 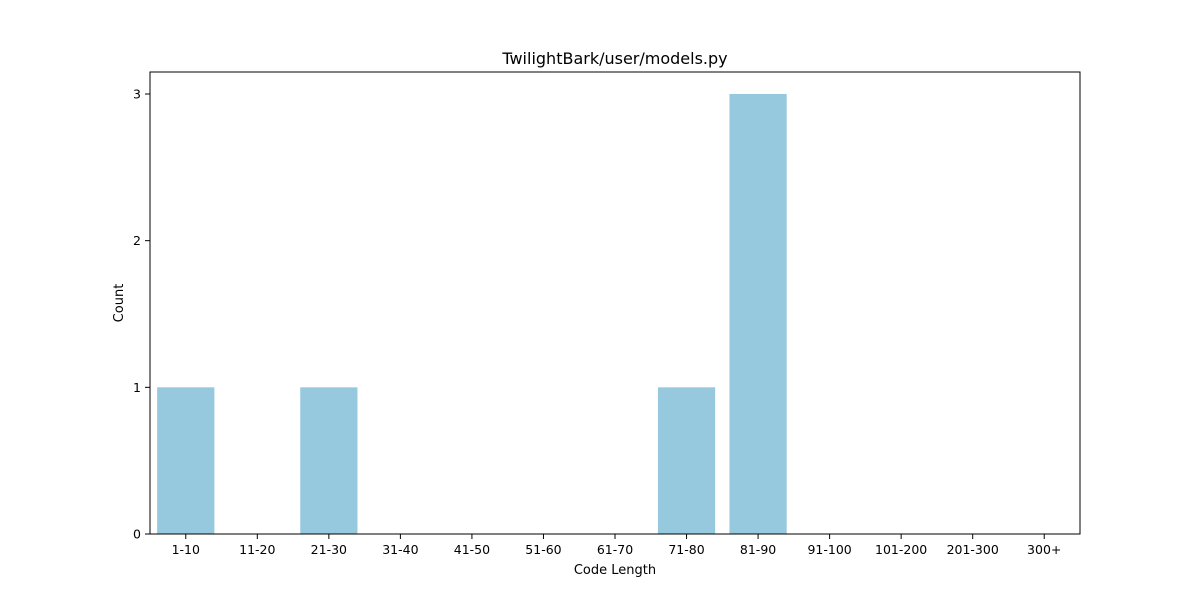 What do you see at coordinates (615, 570) in the screenshot?
I see `x-axis-label: Code Length` at bounding box center [615, 570].